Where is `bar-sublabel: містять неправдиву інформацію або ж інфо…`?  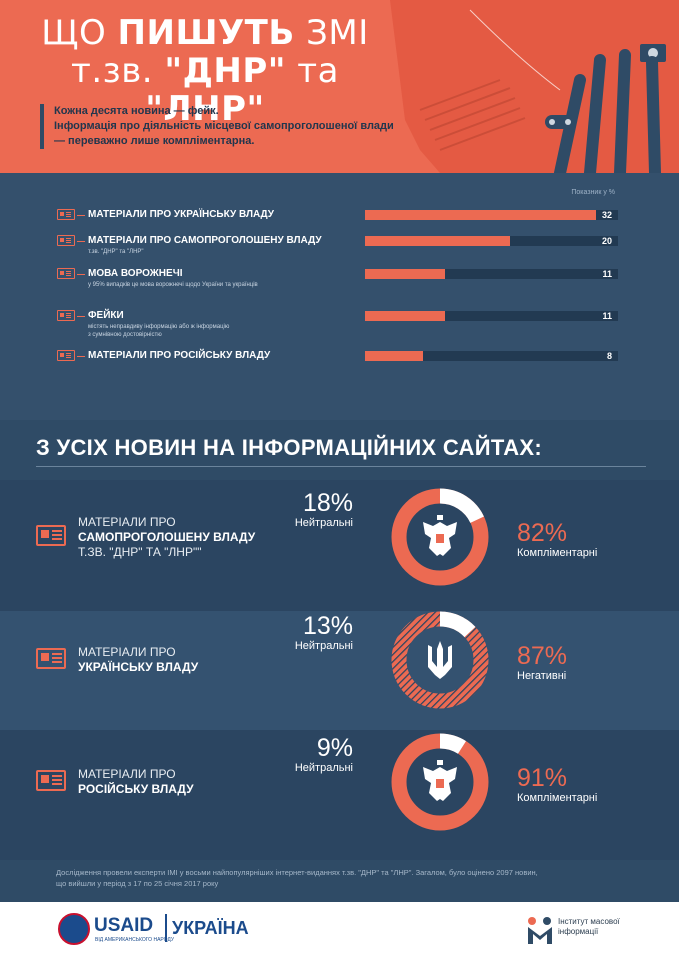 bar-sublabel: містять неправдиву інформацію або ж інфо… is located at coordinates (158, 331).